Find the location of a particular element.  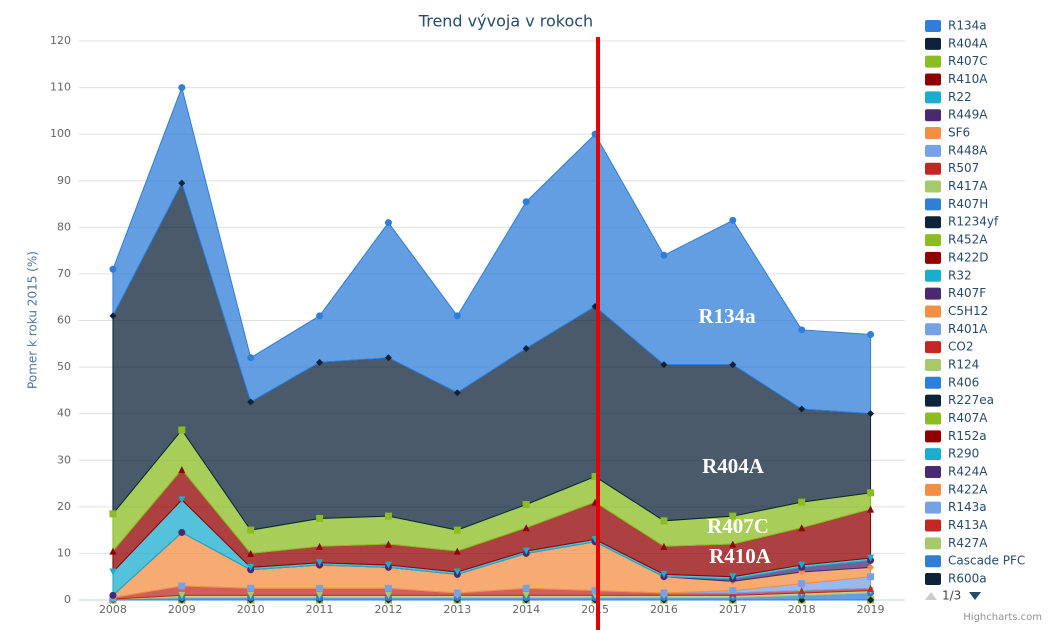

legend-label: R401A is located at coordinates (968, 329).